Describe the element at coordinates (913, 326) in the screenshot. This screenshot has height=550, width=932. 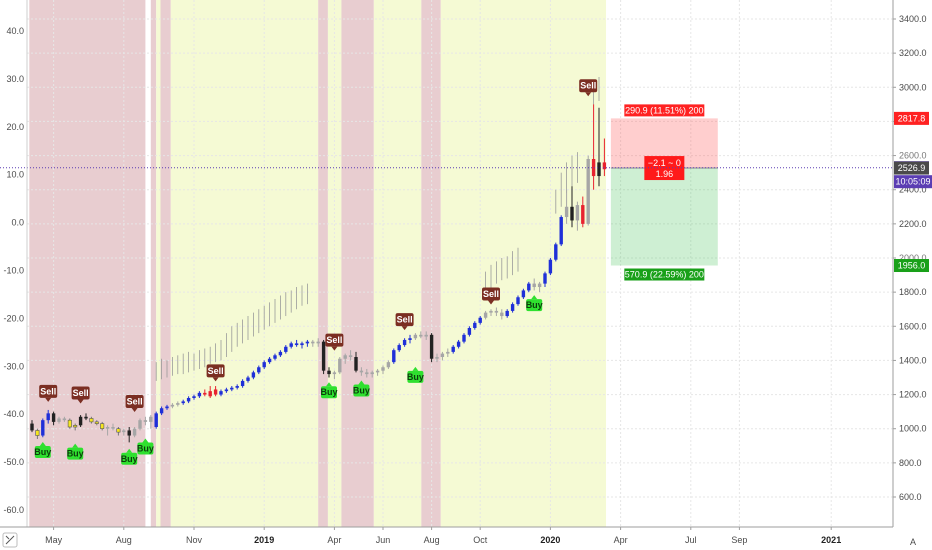
I see `right-tick-label: 1600.0` at that location.